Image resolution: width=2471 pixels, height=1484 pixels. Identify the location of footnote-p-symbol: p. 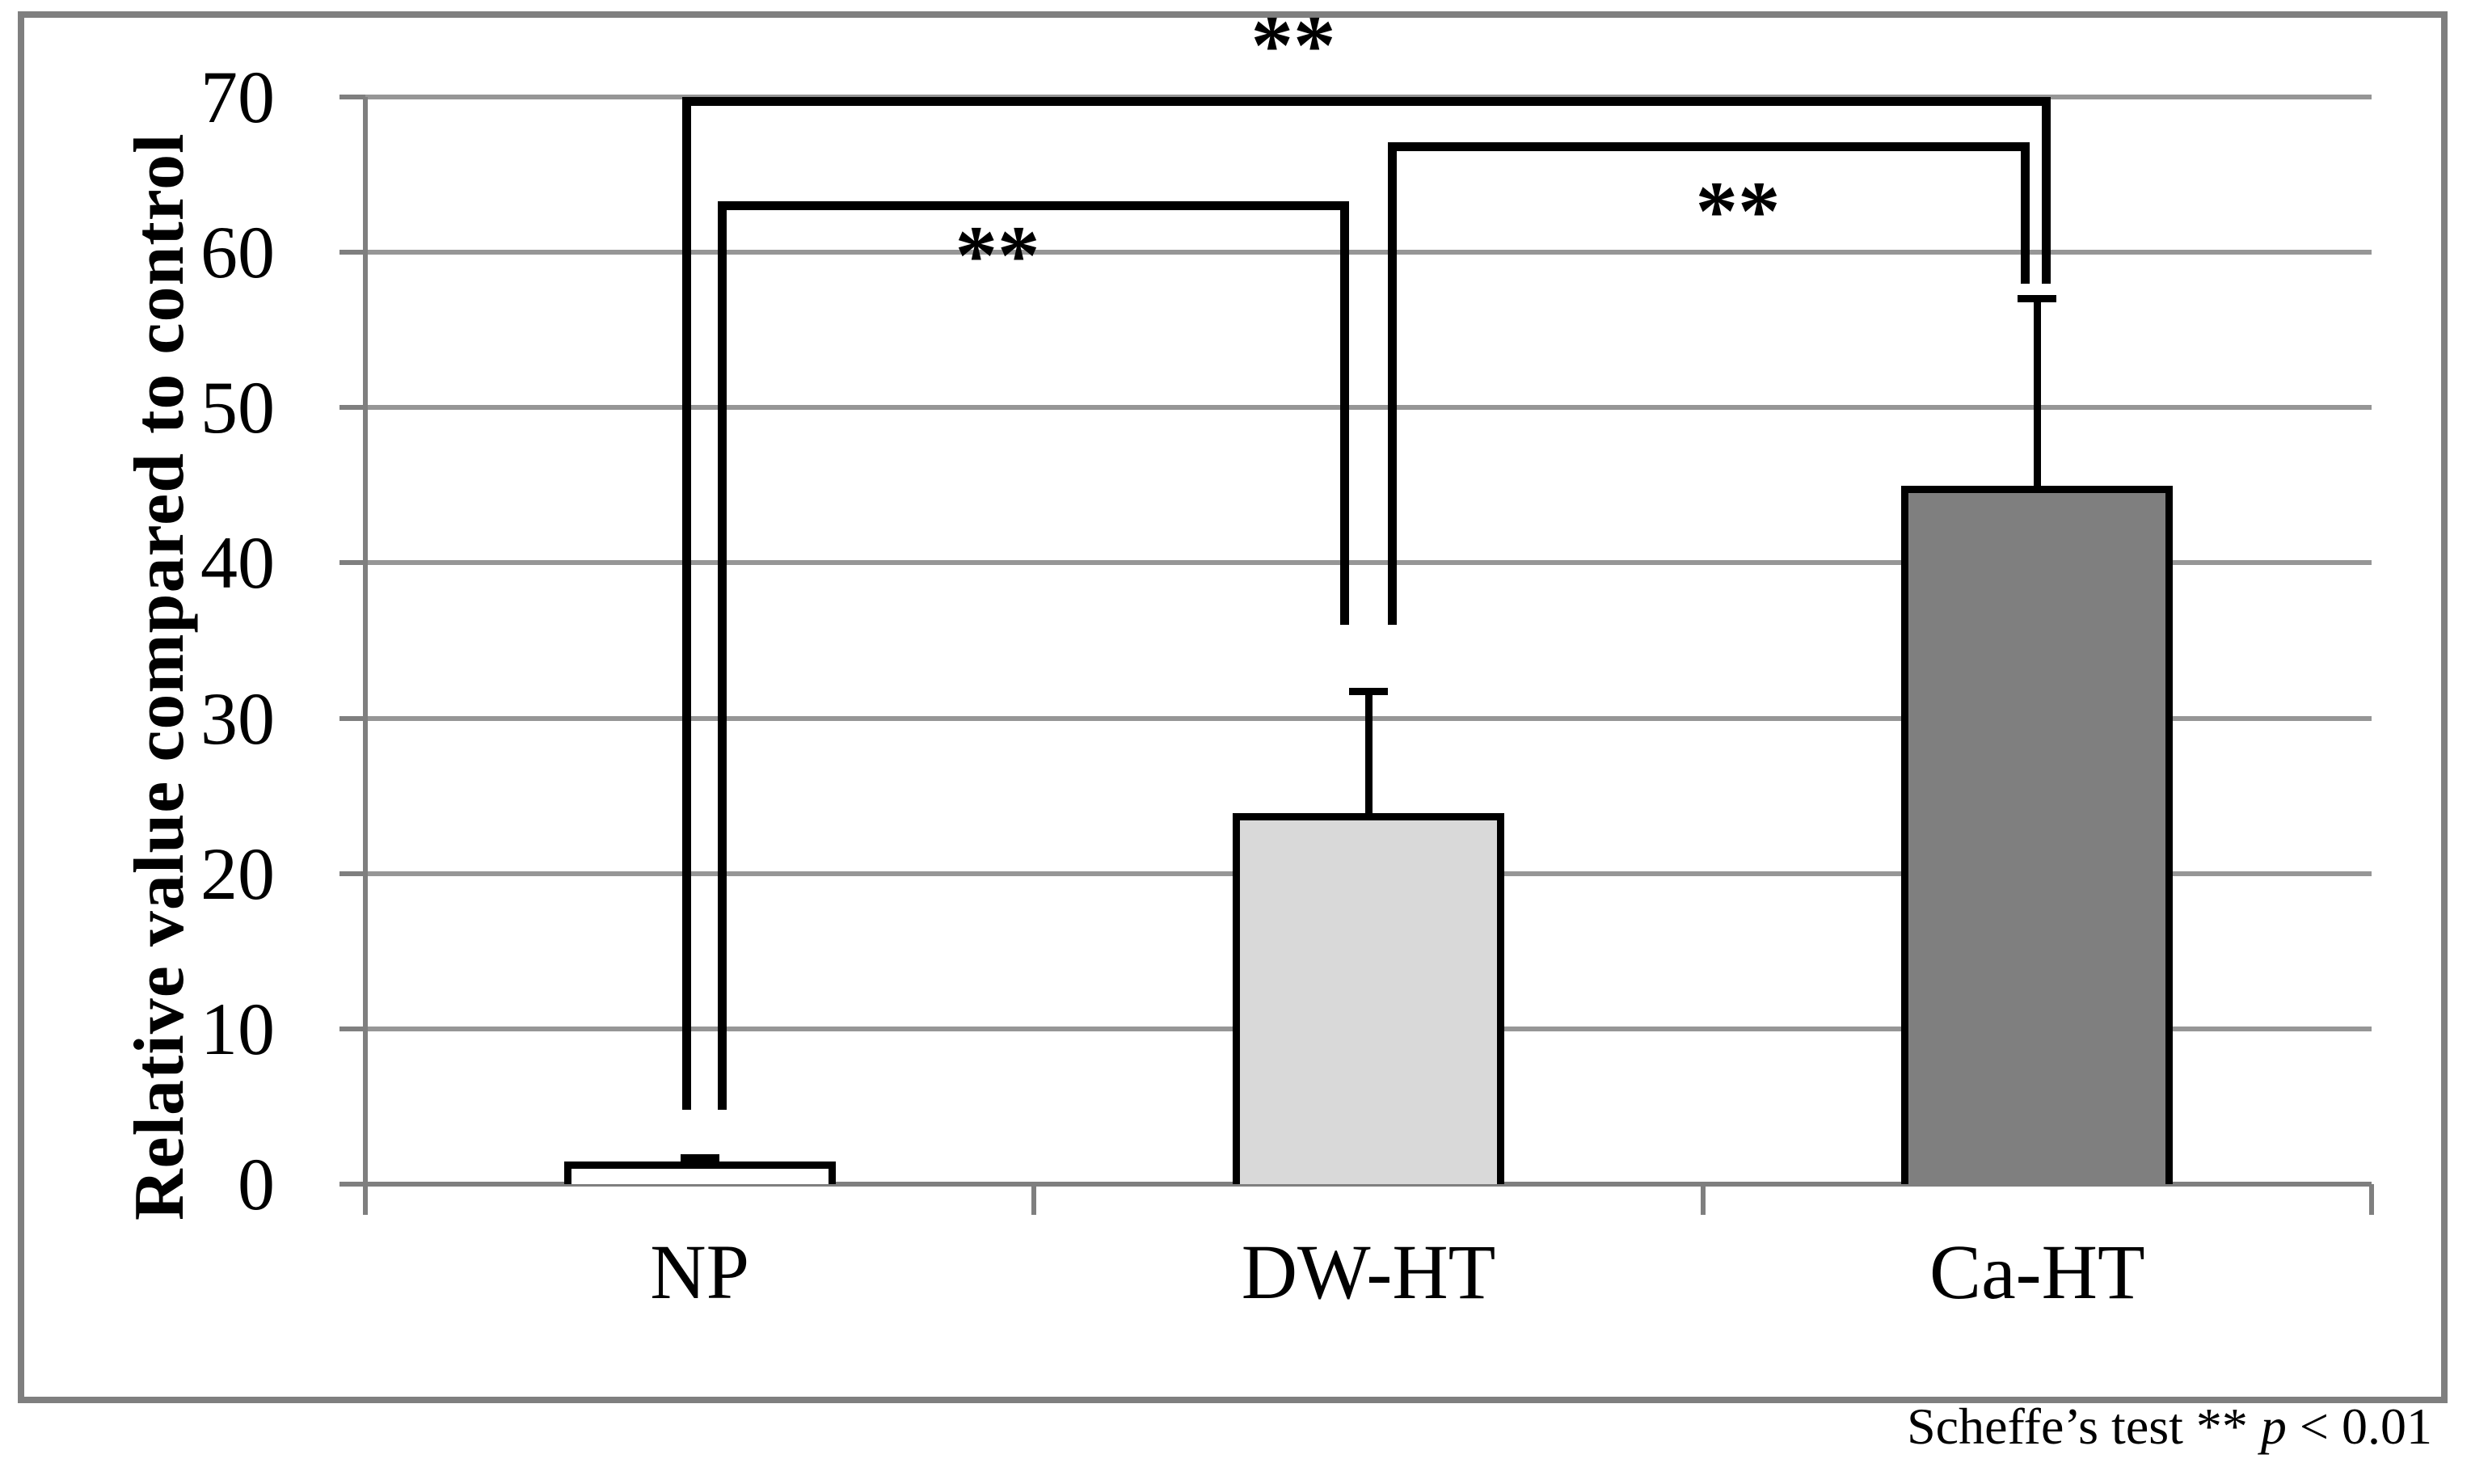
(2273, 1426).